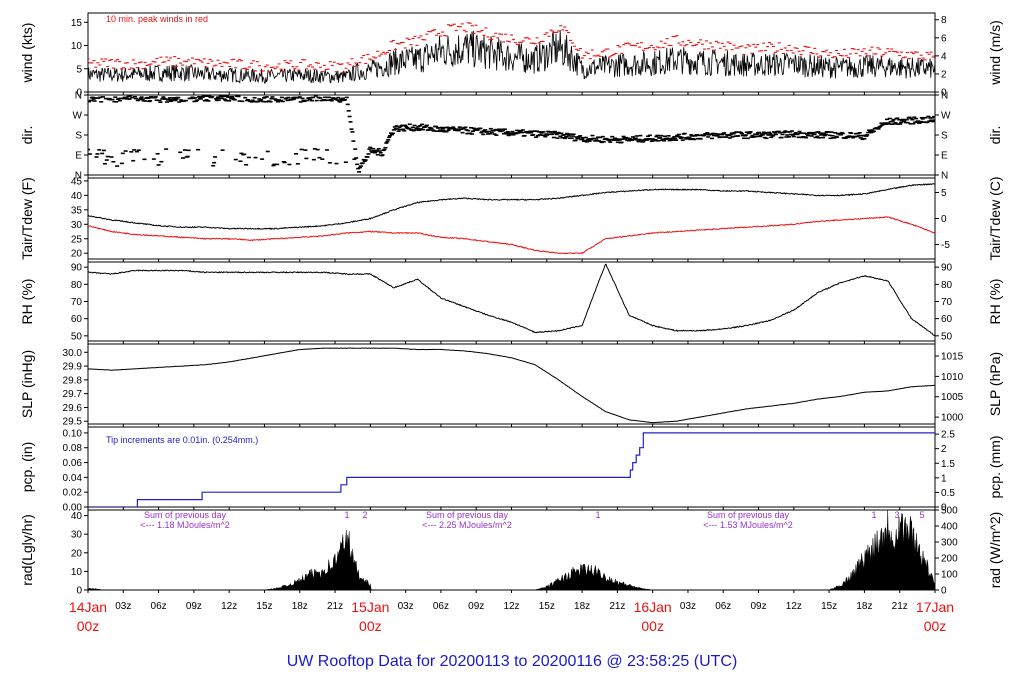 This screenshot has height=700, width=1024. I want to click on ytick-label-left-temp: 45, so click(77, 181).